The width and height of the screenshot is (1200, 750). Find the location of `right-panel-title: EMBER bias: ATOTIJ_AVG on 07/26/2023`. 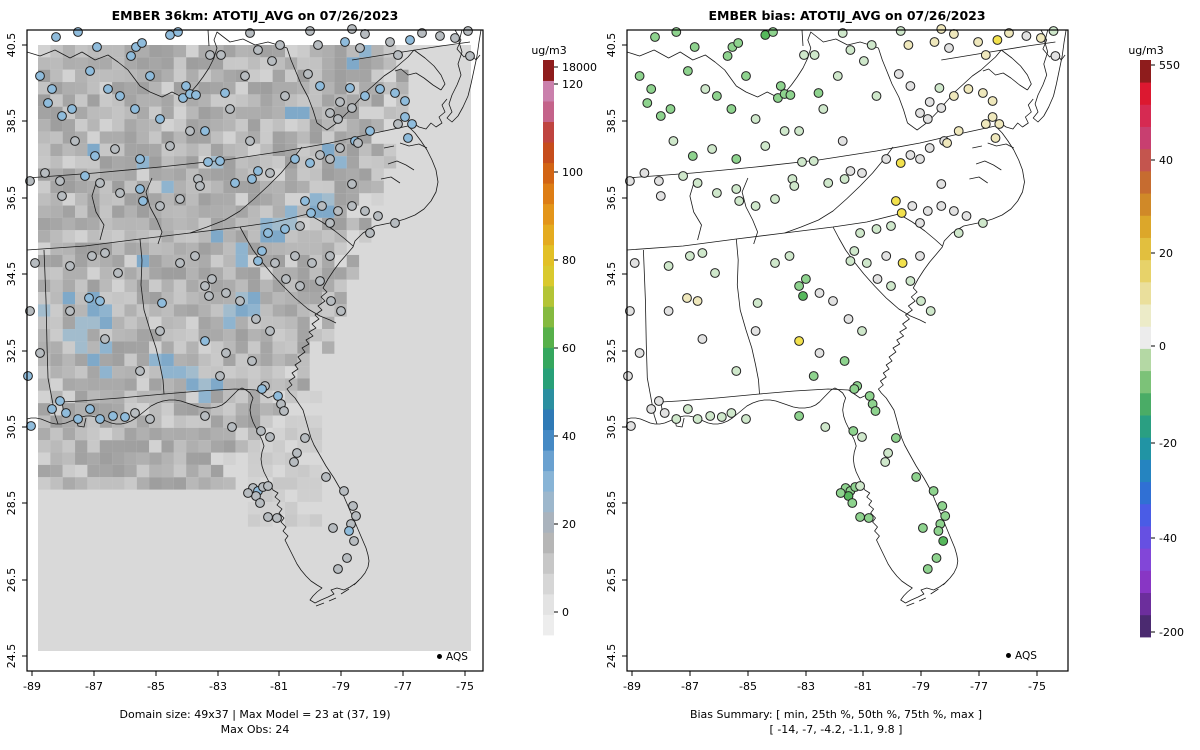

right-panel-title: EMBER bias: ATOTIJ_AVG on 07/26/2023 is located at coordinates (847, 15).